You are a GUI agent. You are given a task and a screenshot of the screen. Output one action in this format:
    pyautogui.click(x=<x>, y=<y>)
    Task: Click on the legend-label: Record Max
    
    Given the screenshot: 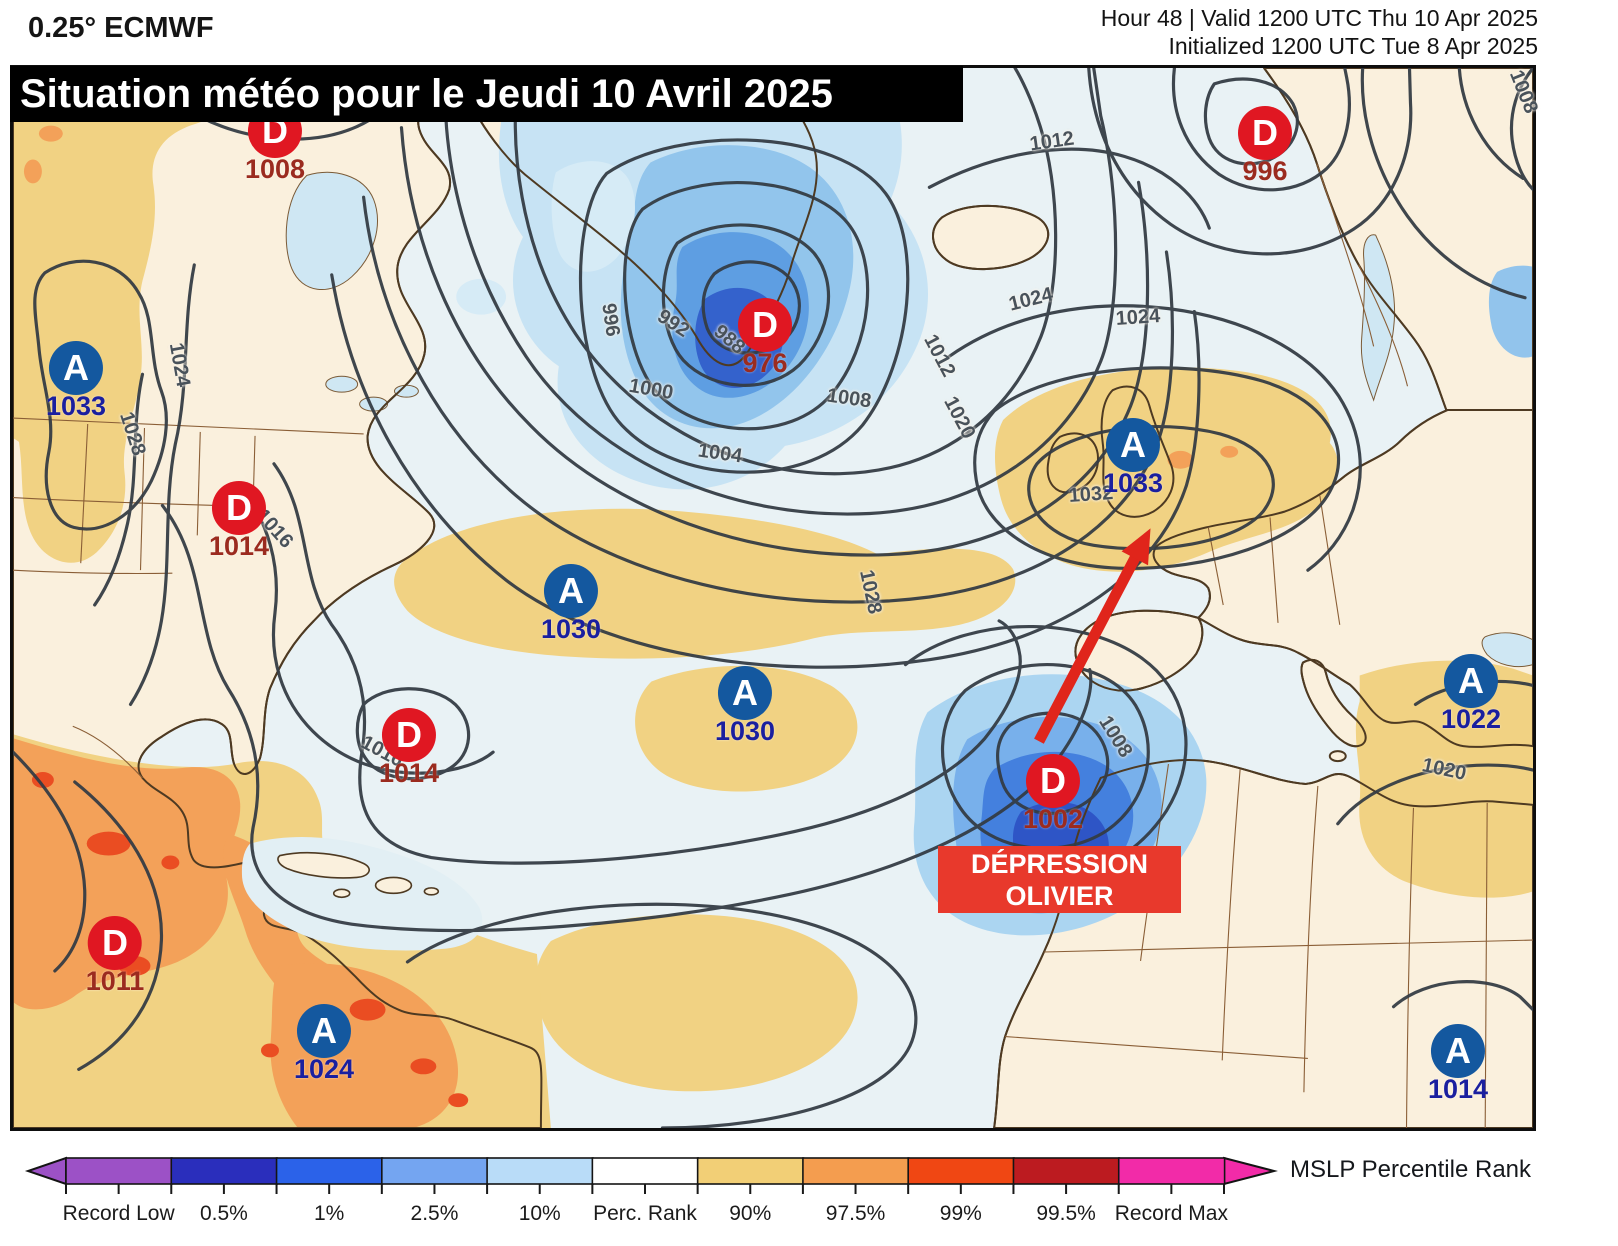 What is the action you would take?
    pyautogui.click(x=1172, y=1213)
    